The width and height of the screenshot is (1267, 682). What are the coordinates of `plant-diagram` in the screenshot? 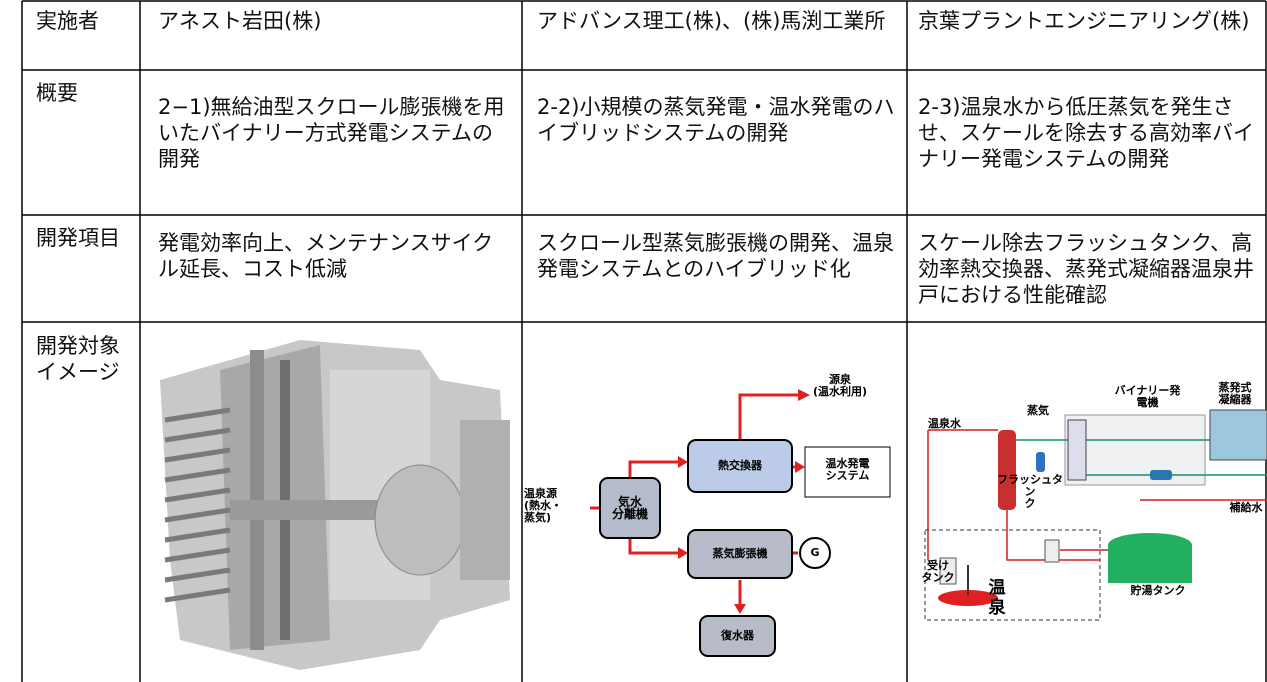 It's located at (1095, 515).